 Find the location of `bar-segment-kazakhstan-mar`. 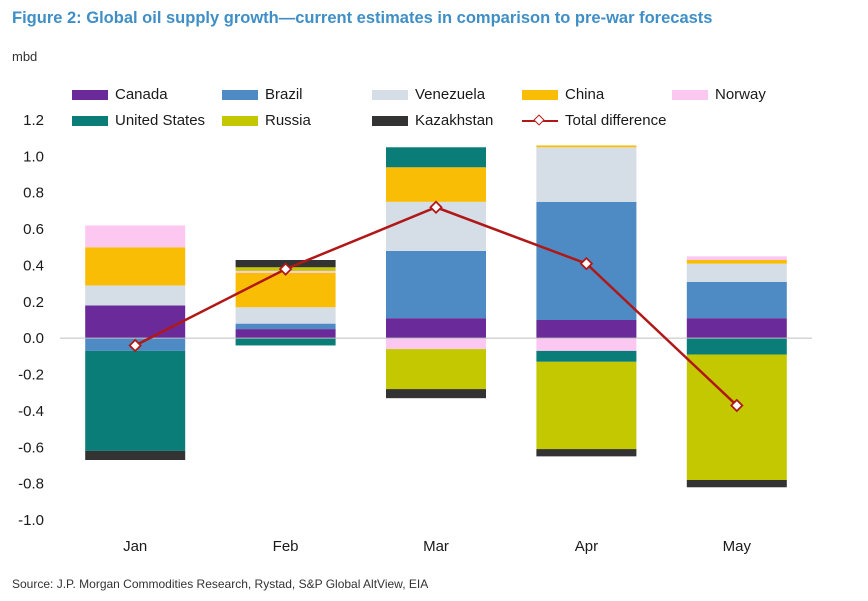

bar-segment-kazakhstan-mar is located at coordinates (436, 394).